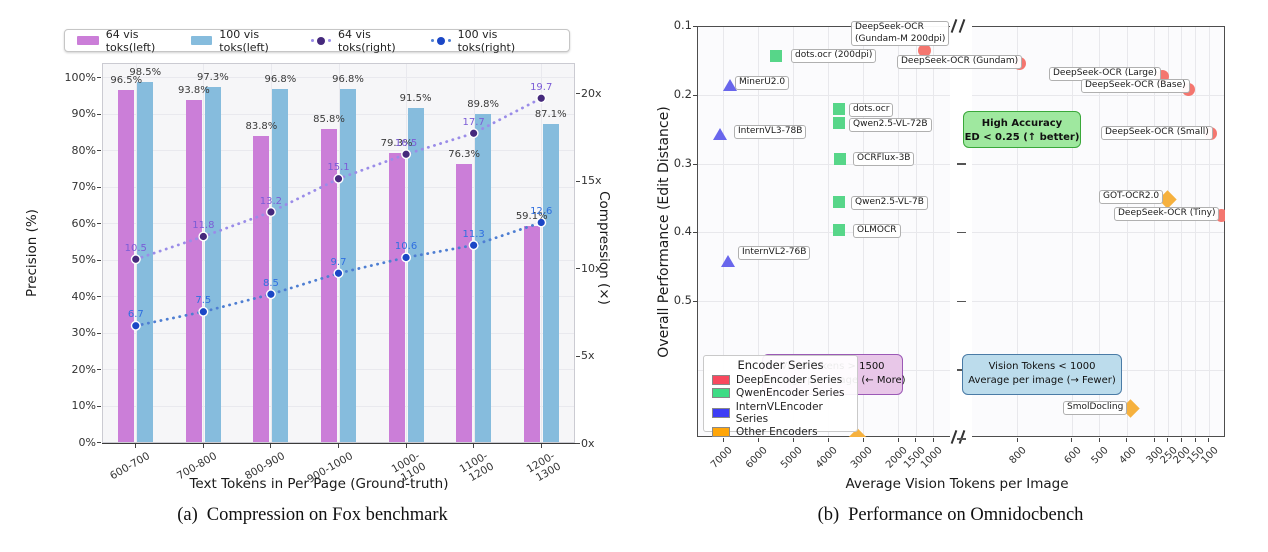 The height and width of the screenshot is (552, 1268). Describe the element at coordinates (762, 83) in the screenshot. I see `b-point-label: MinerU2.0` at that location.